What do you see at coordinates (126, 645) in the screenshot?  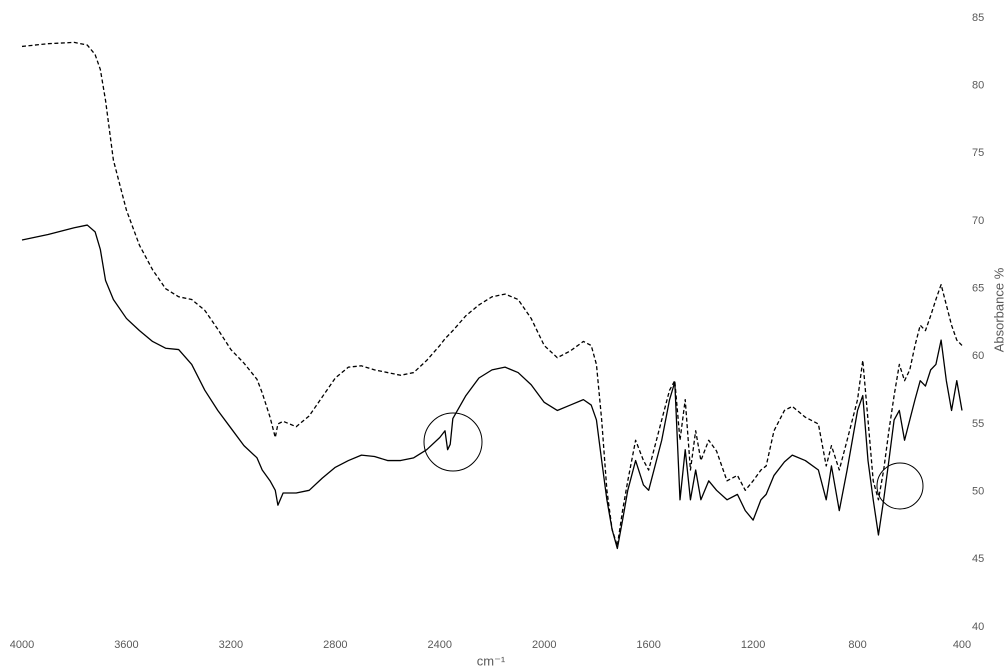 I see `x-tick-label: 3600` at bounding box center [126, 645].